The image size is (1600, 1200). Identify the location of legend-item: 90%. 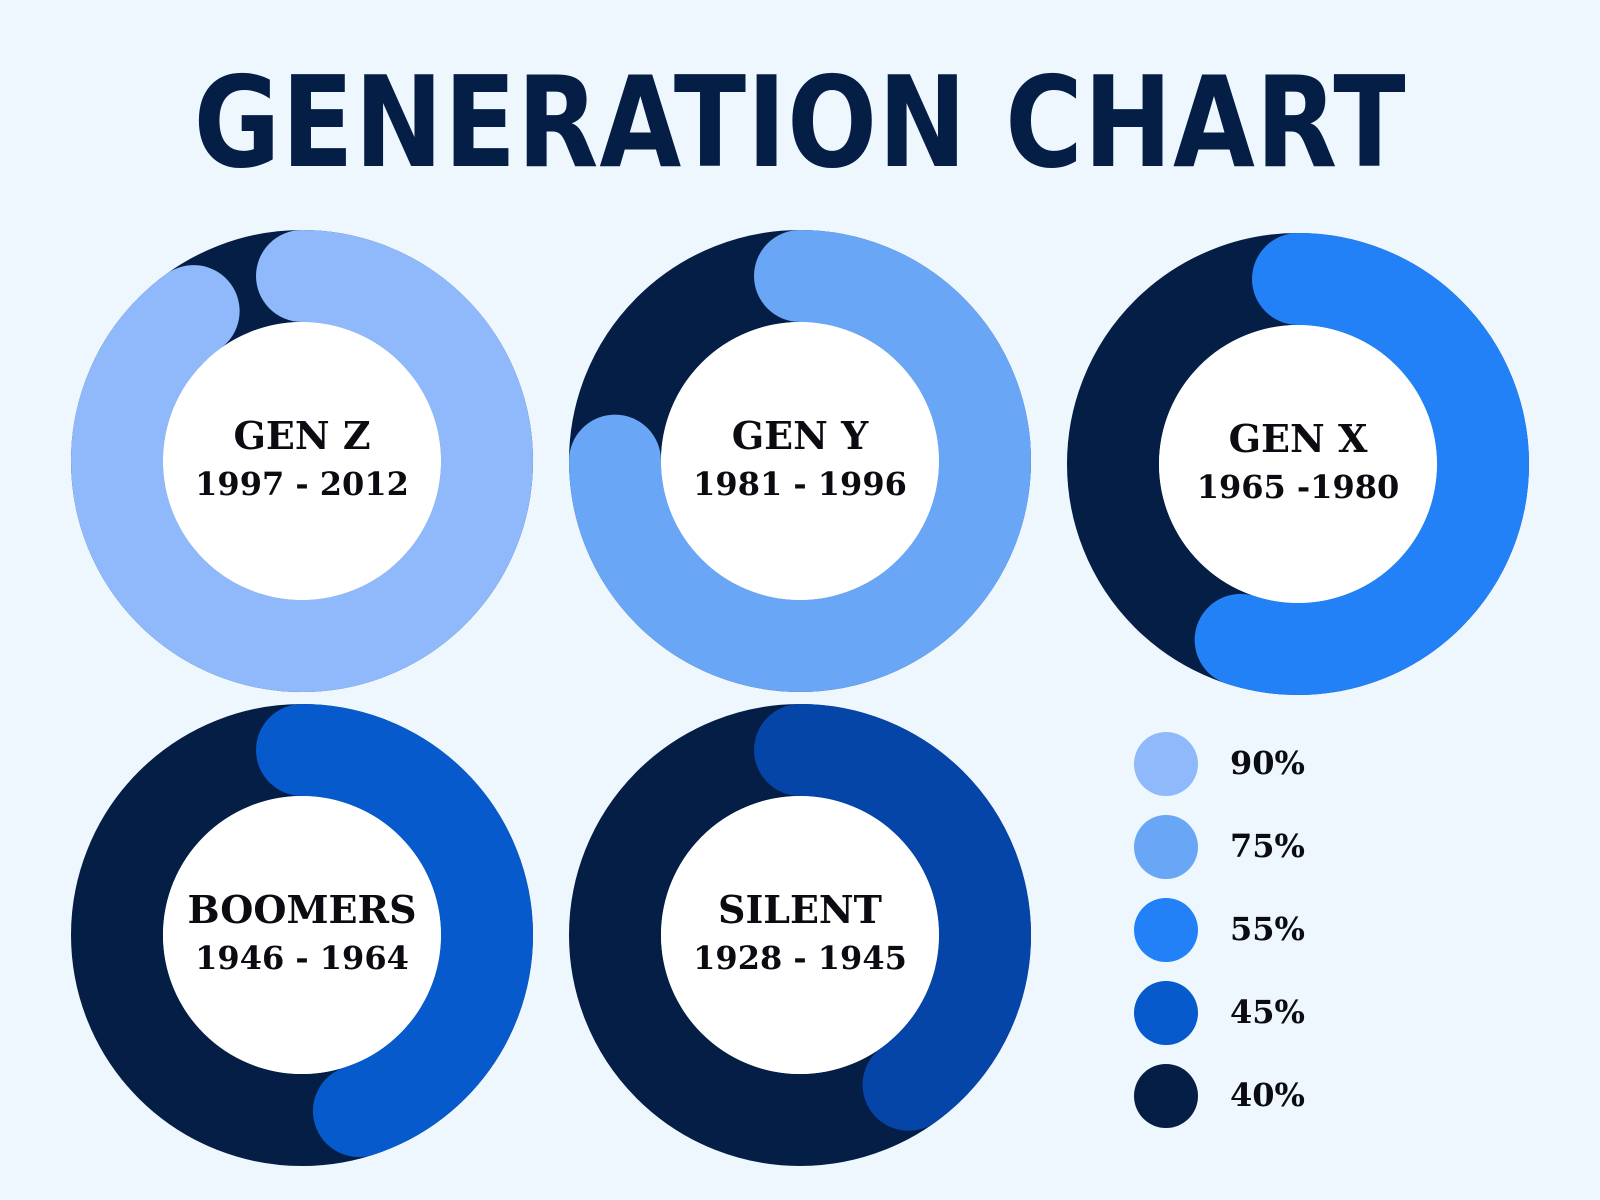
(1264, 765).